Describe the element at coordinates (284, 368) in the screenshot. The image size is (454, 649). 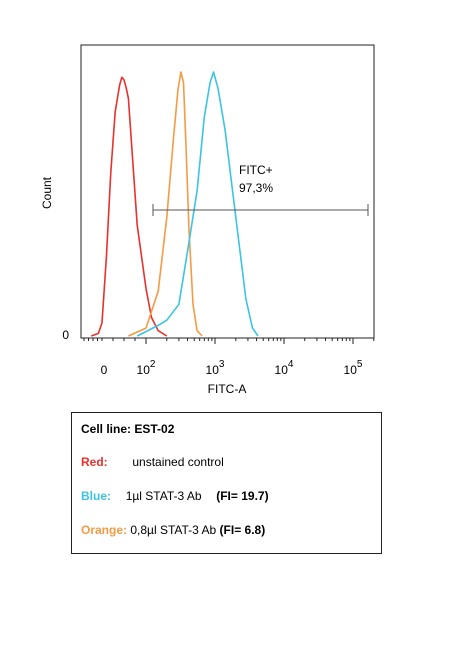
I see `x-tick-label: 10⁴` at that location.